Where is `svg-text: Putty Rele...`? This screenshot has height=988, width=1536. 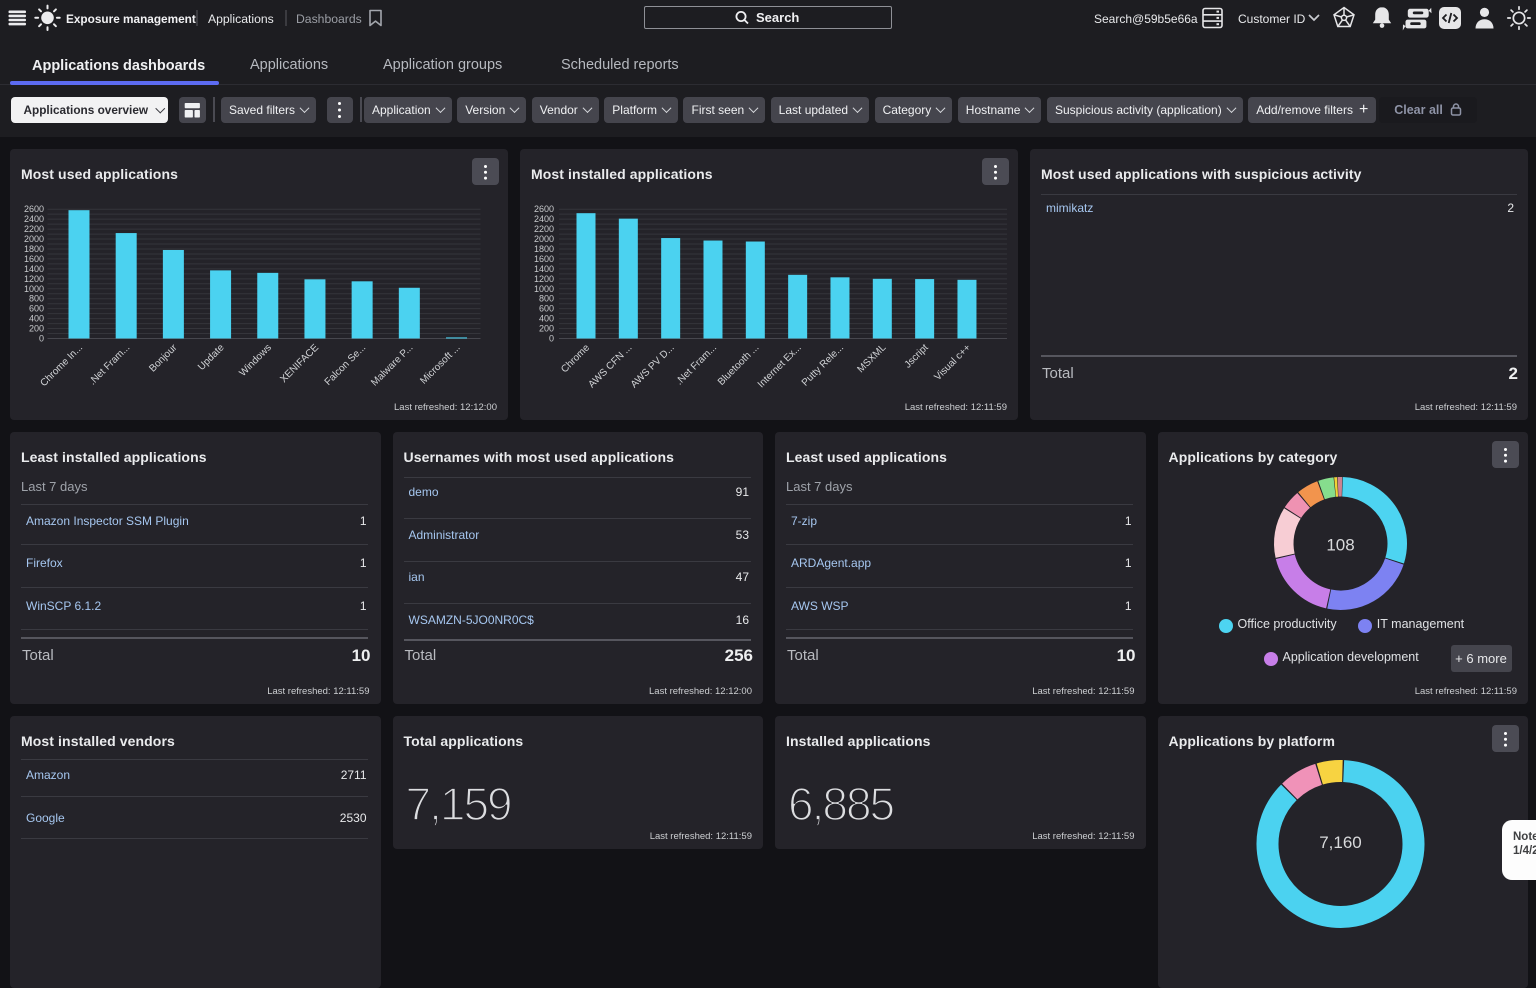 svg-text: Putty Rele... is located at coordinates (823, 365).